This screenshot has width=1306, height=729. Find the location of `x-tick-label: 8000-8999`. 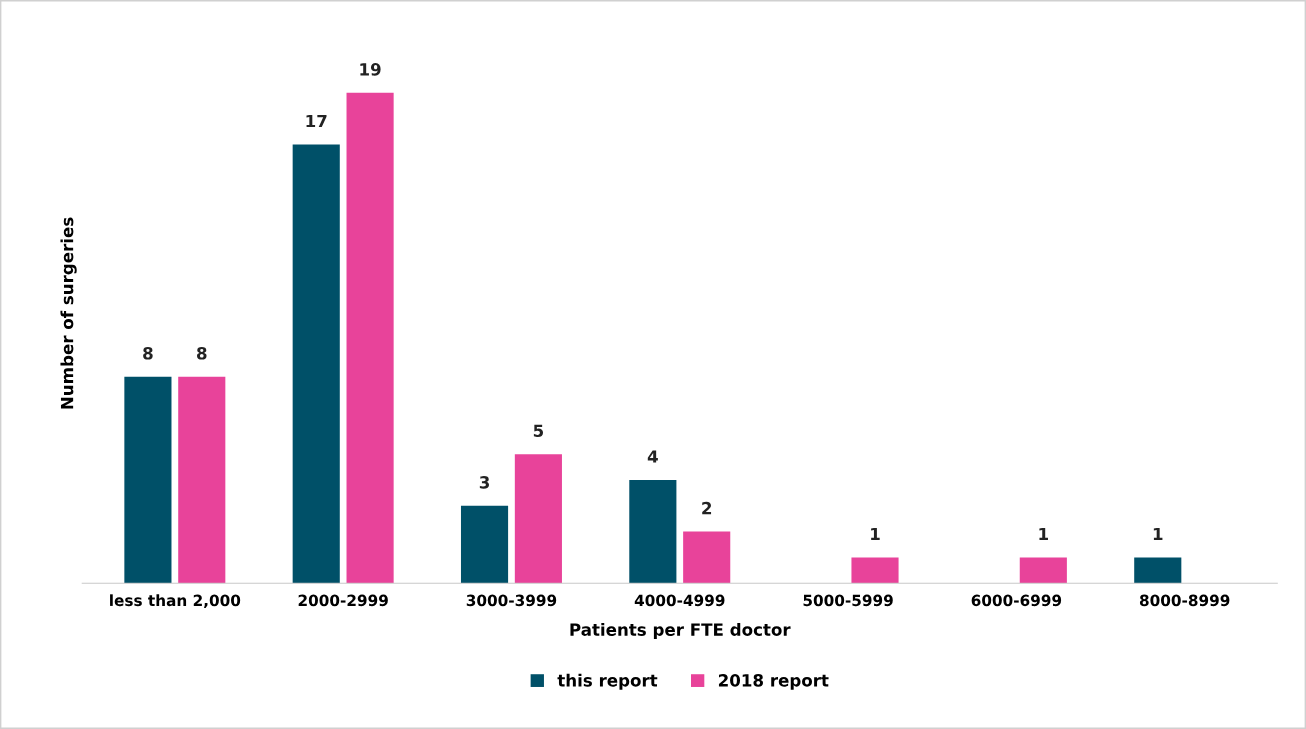

x-tick-label: 8000-8999 is located at coordinates (1184, 600).